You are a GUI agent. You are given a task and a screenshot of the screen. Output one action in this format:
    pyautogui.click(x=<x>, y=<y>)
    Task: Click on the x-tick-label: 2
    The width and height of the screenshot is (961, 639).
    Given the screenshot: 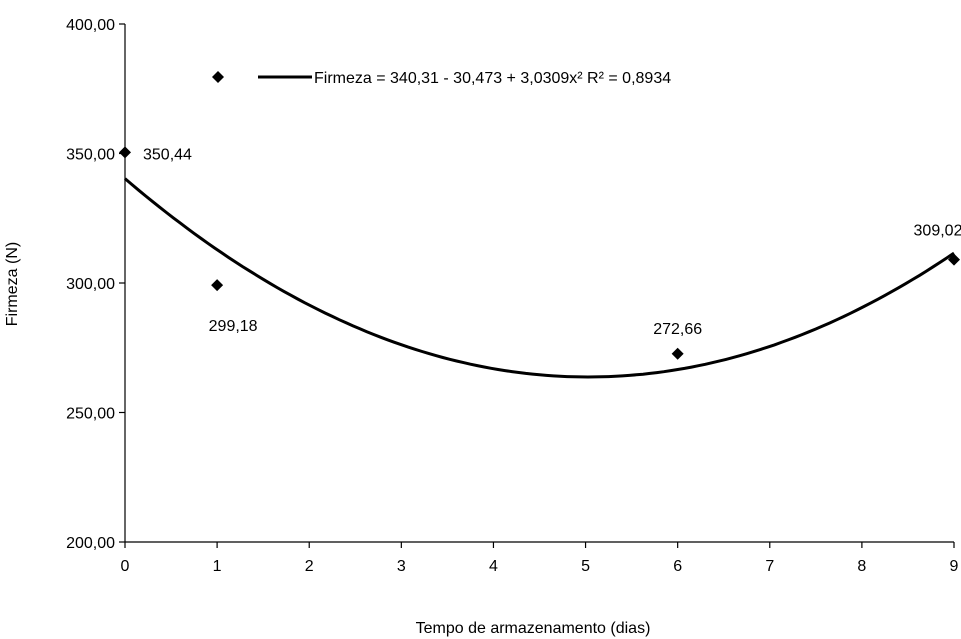 What is the action you would take?
    pyautogui.click(x=309, y=566)
    